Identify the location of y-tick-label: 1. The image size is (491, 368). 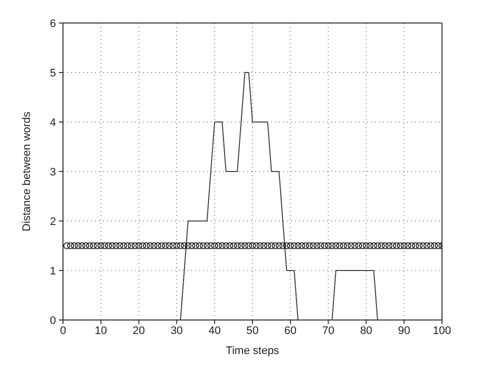
(53, 271).